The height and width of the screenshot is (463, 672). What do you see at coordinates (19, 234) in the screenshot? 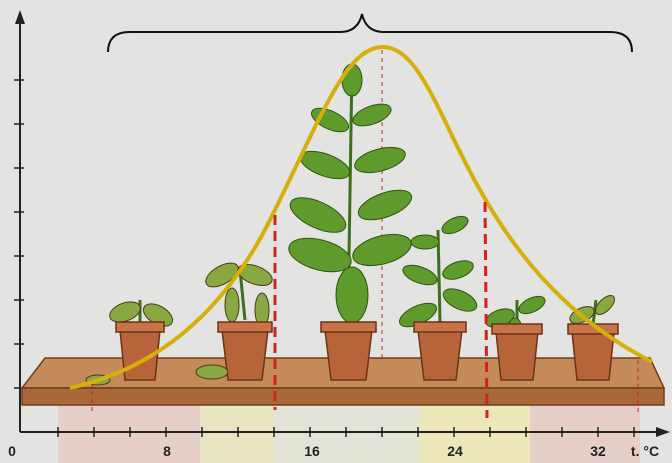
I see `y-ticks` at bounding box center [19, 234].